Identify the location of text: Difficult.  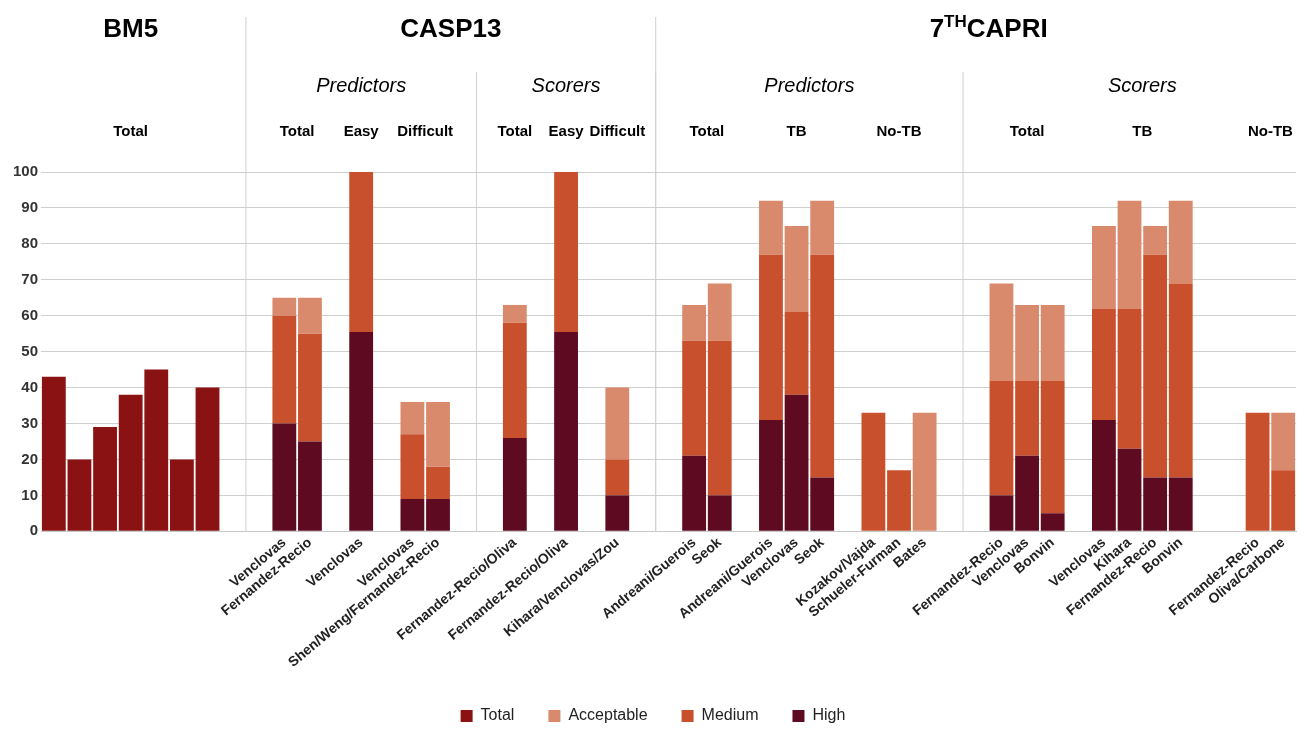
(425, 130).